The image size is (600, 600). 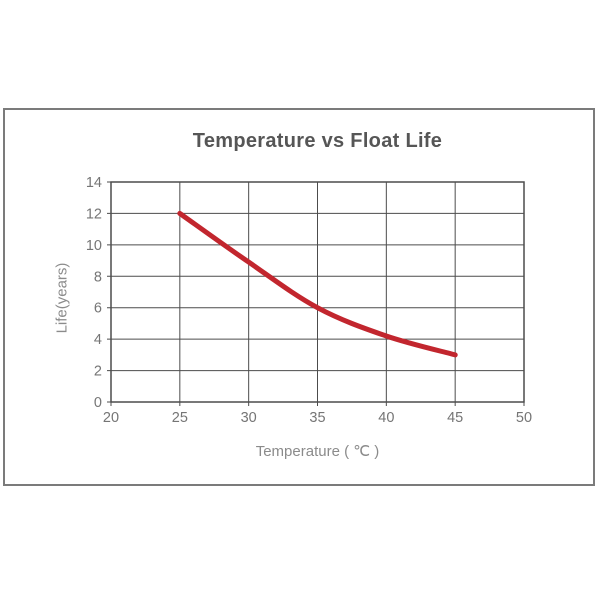 I want to click on y-tick-label: 0, so click(x=98, y=403).